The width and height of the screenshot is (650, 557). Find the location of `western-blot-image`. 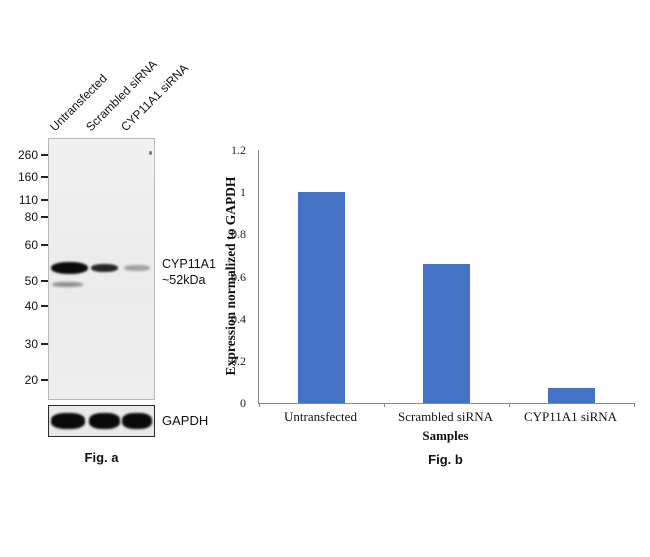

western-blot-image is located at coordinates (101, 269).